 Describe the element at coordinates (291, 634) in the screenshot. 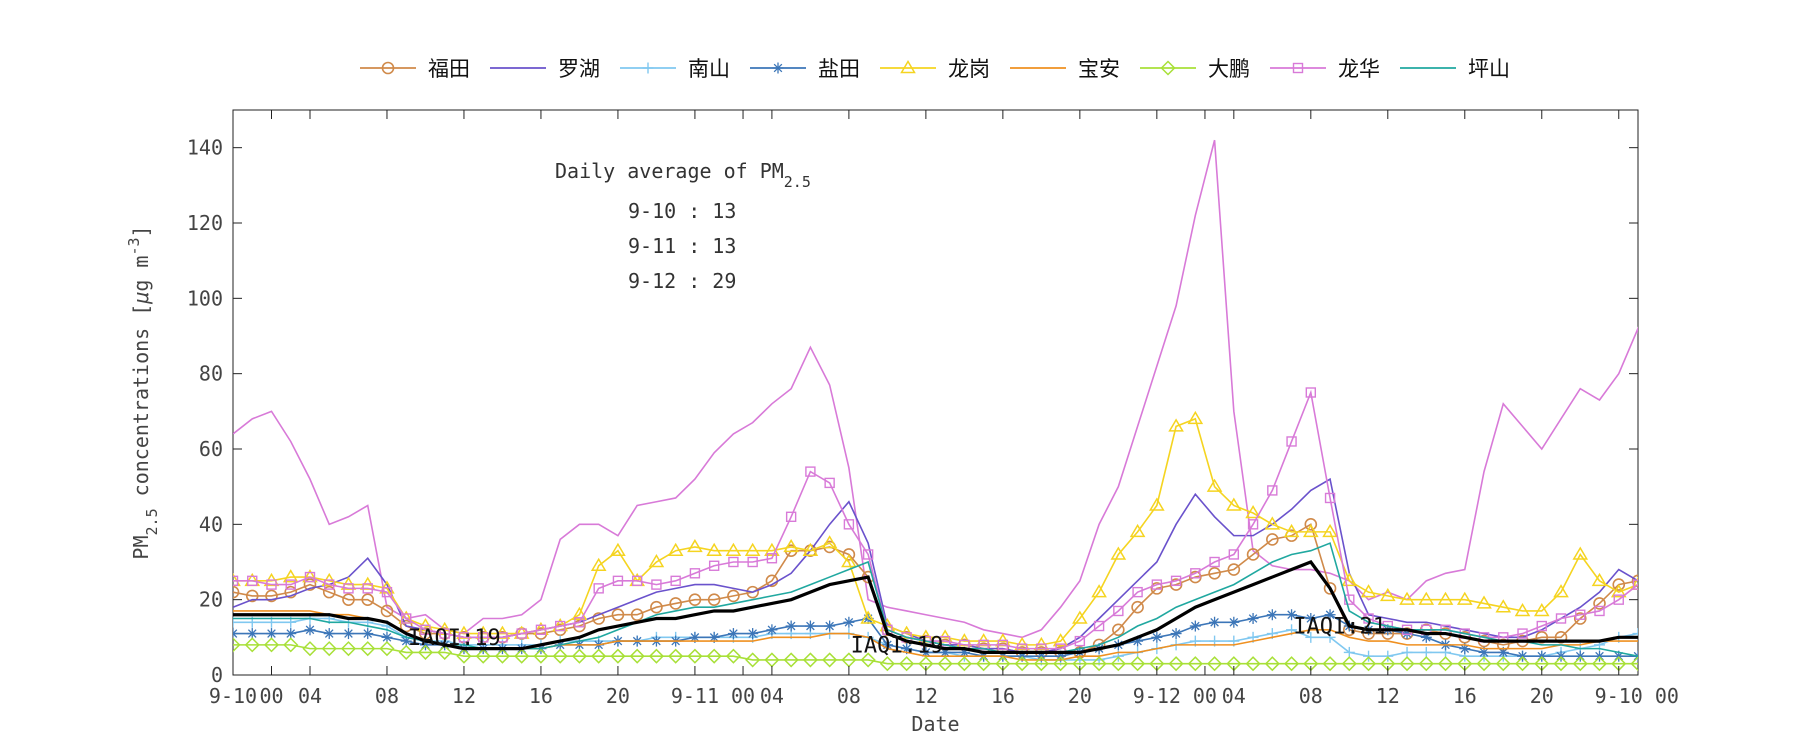

I see `data-point-盐田-3` at that location.